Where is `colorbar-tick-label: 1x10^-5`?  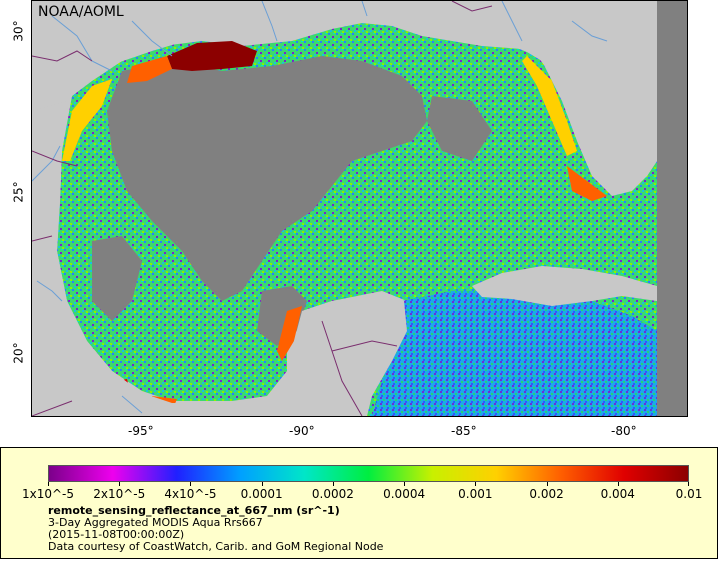 colorbar-tick-label: 1x10^-5 is located at coordinates (48, 494).